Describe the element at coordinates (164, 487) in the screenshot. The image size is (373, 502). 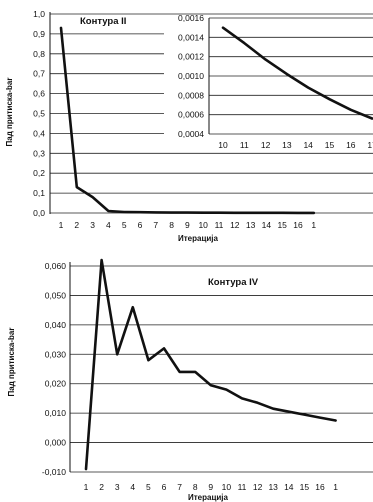
I see `c3-x-tick-label: 6` at that location.